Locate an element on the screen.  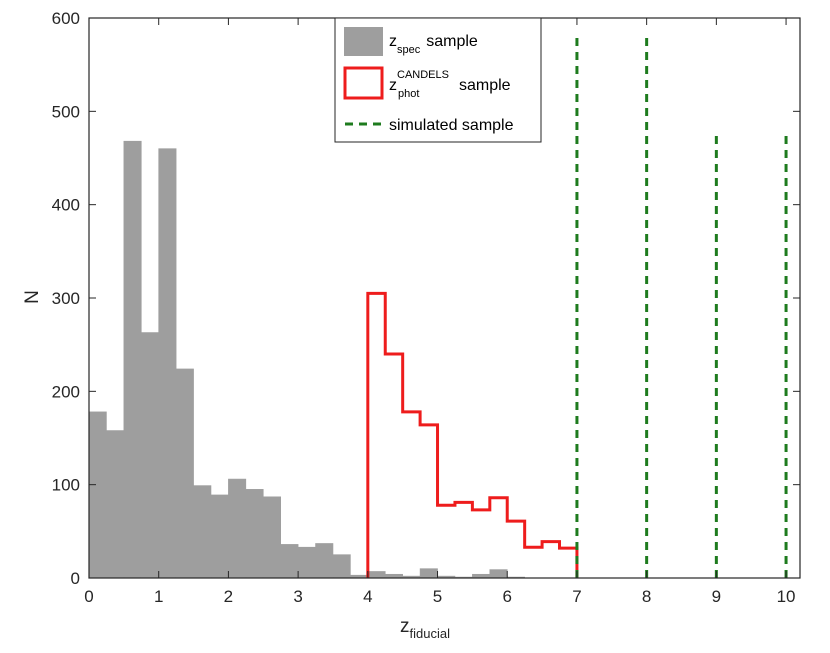
legend-swatch-spec is located at coordinates (363, 41).